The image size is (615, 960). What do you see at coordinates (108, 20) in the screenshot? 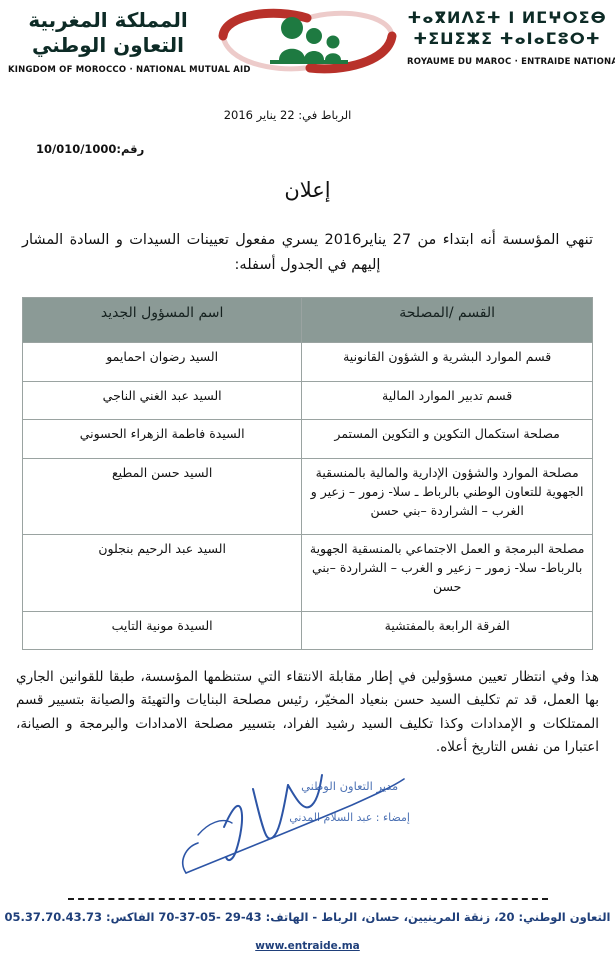
I see `letterhead-arabic-title-line1: المملكة المغربية` at bounding box center [108, 20].